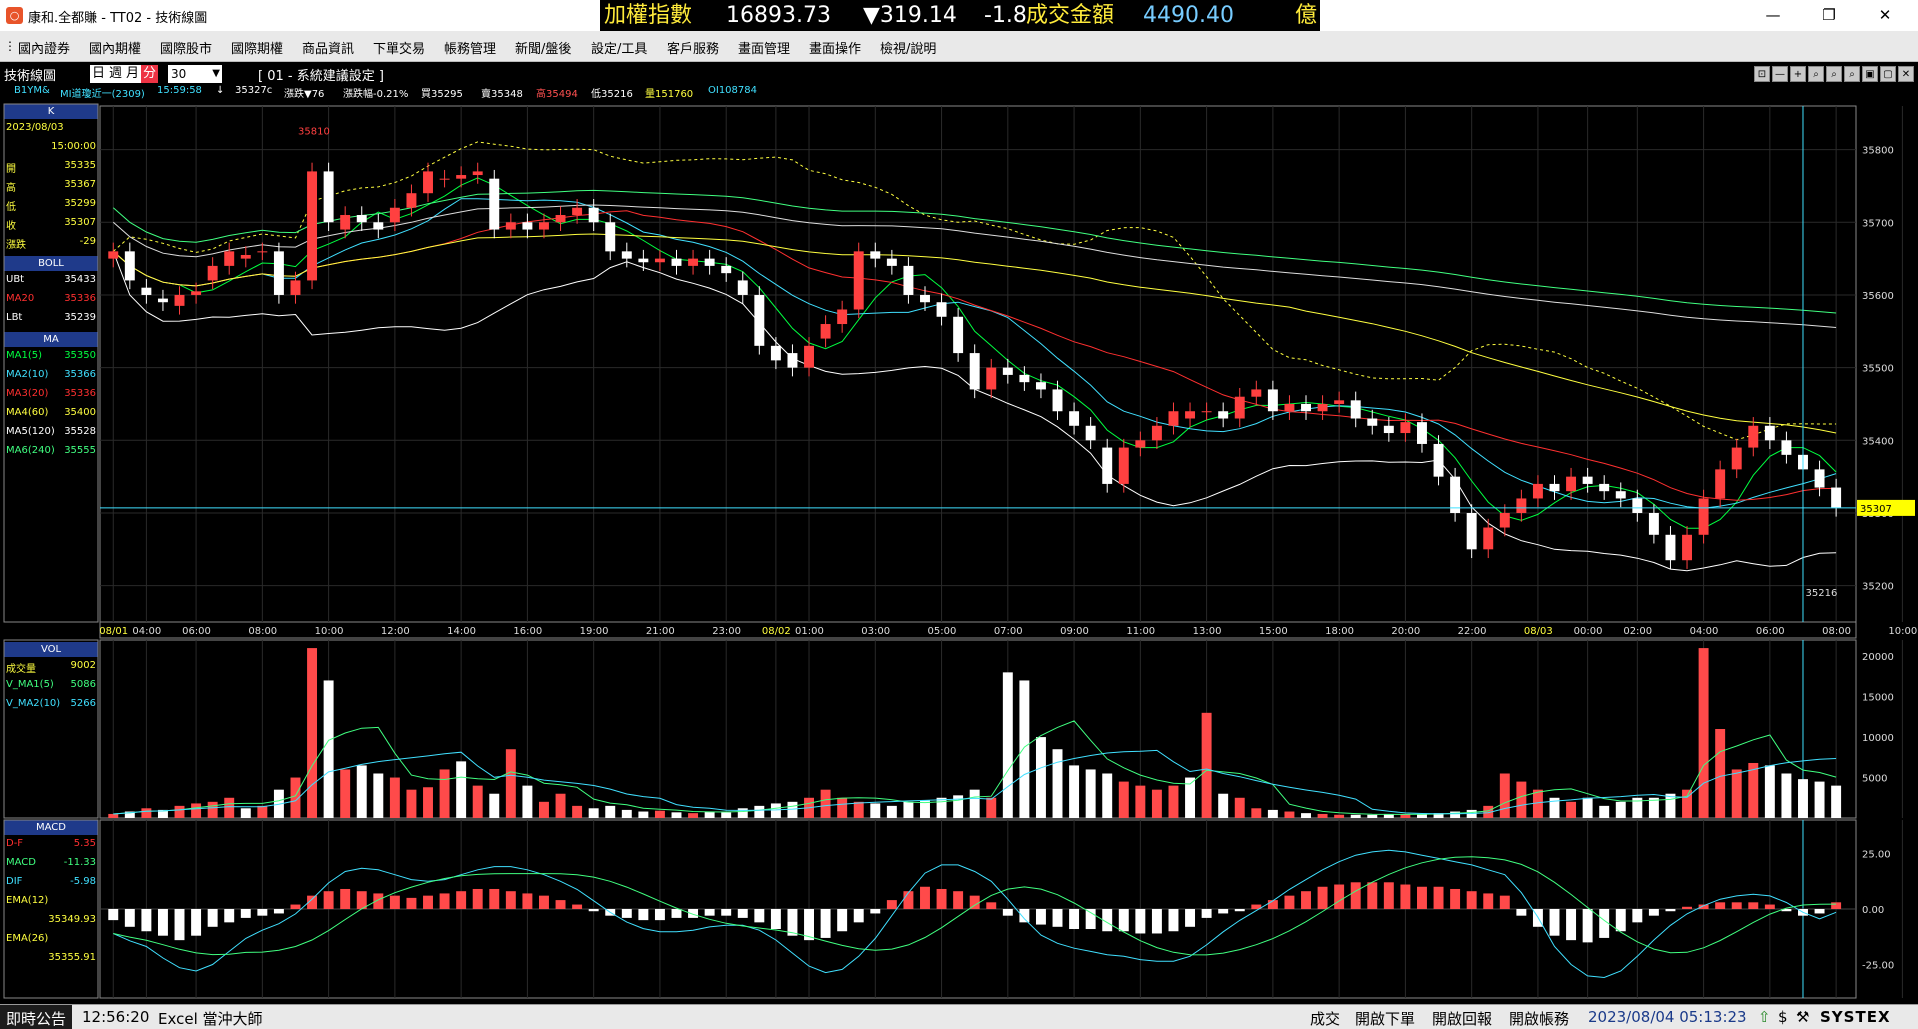 The height and width of the screenshot is (1029, 1918). I want to click on open-report-button: 開啟回報, so click(1462, 1019).